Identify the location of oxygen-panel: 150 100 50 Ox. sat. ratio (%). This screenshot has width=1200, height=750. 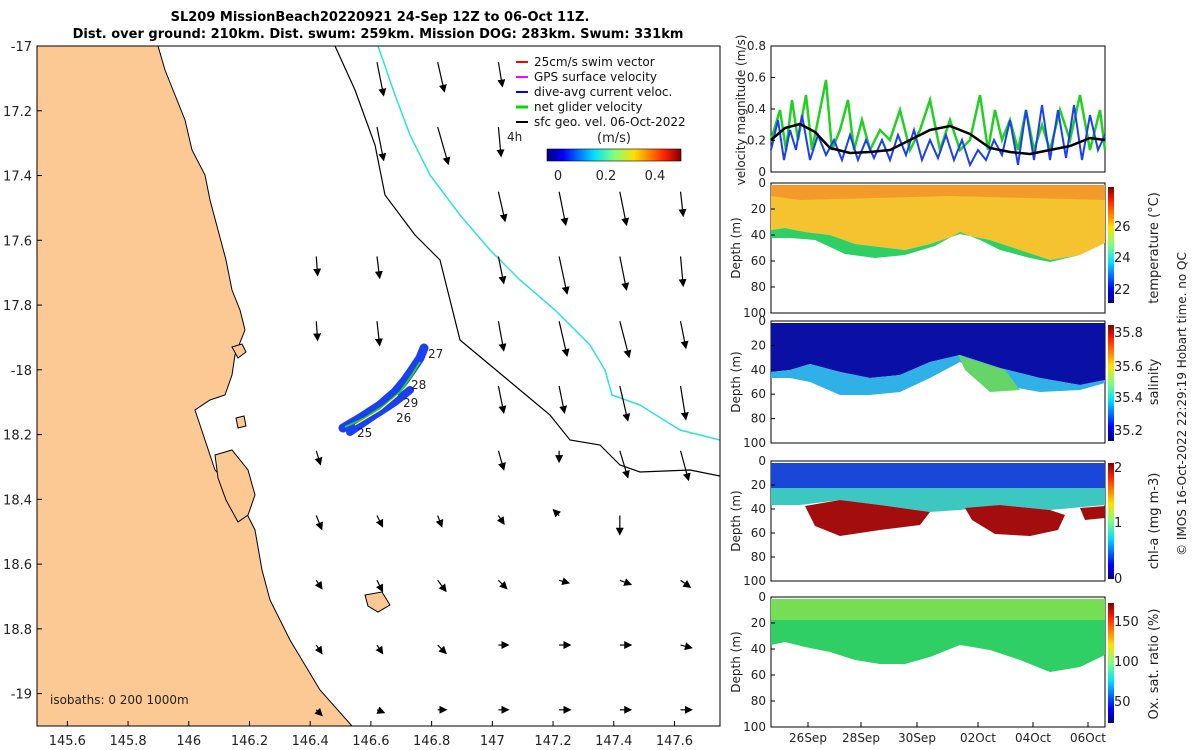
(966, 662).